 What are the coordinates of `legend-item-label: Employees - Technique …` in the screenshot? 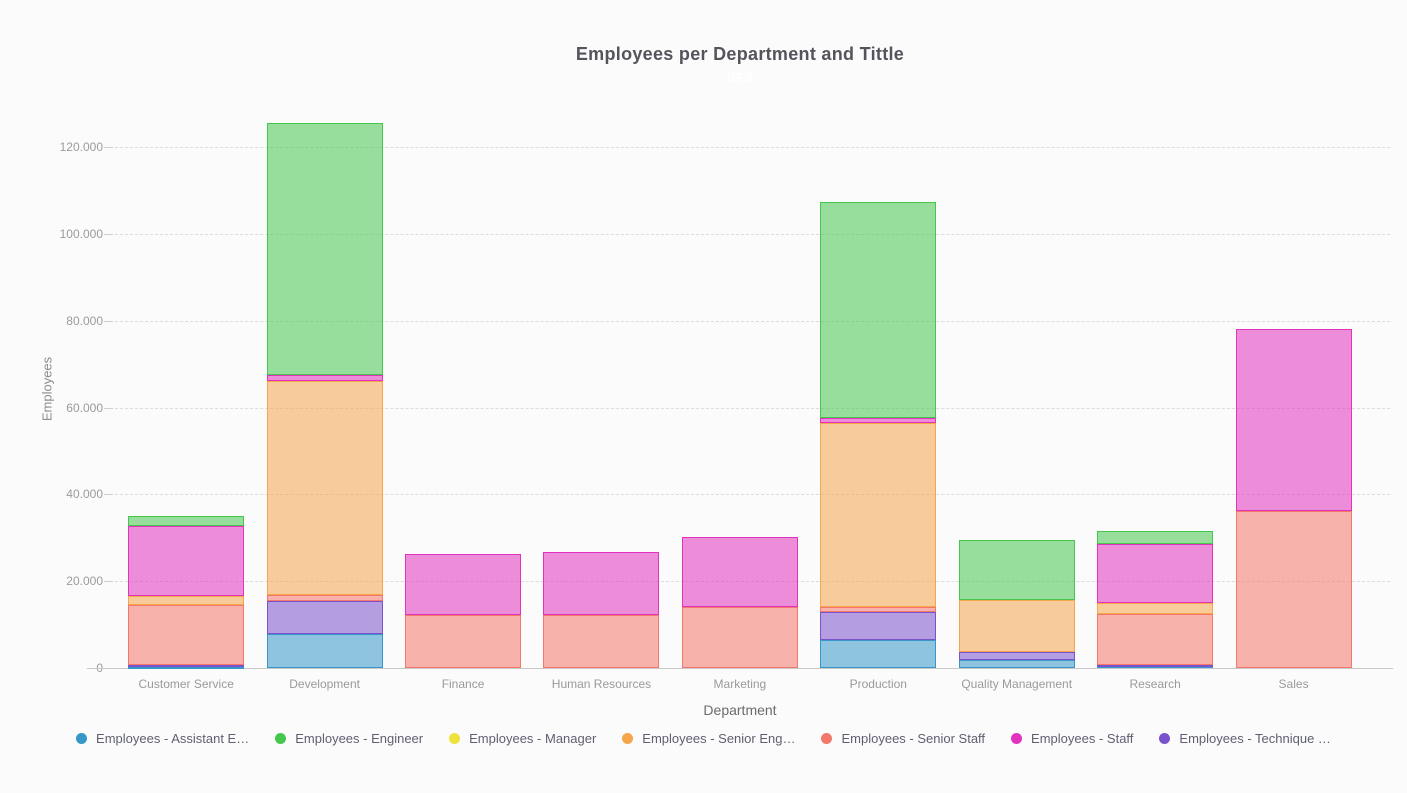 It's located at (1255, 738).